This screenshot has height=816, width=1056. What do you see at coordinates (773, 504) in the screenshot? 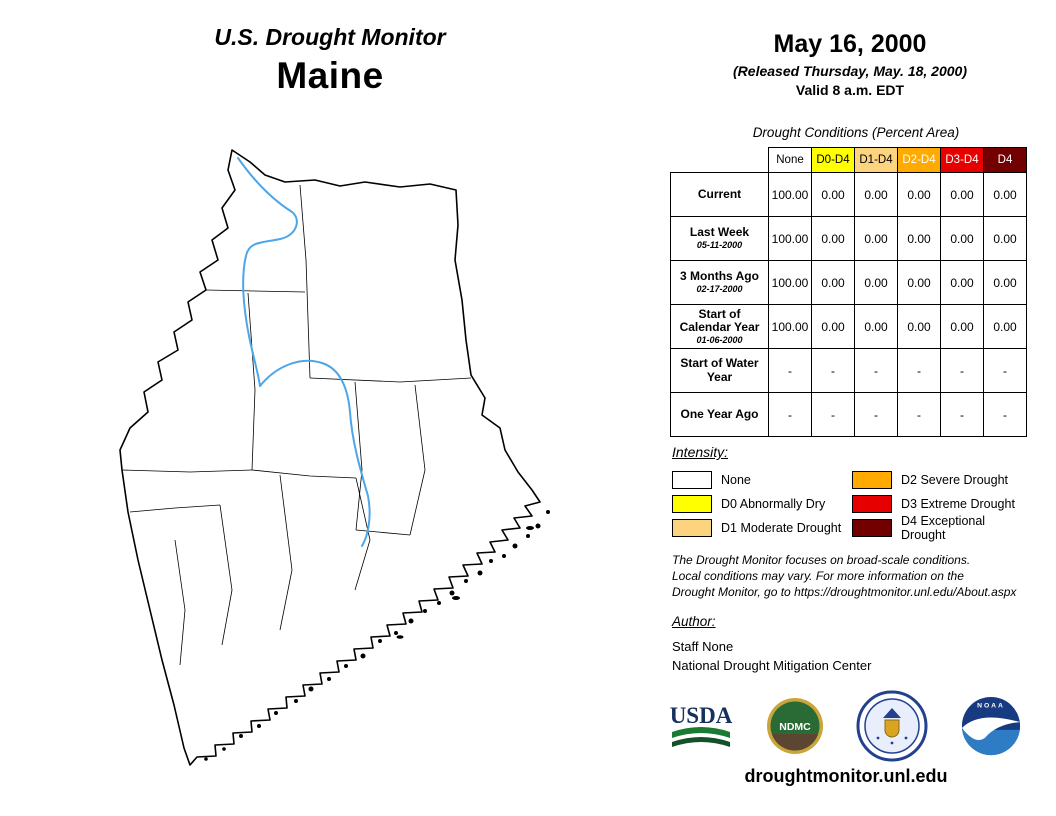
I see `legend-label: D0 Abnormally Dry` at bounding box center [773, 504].